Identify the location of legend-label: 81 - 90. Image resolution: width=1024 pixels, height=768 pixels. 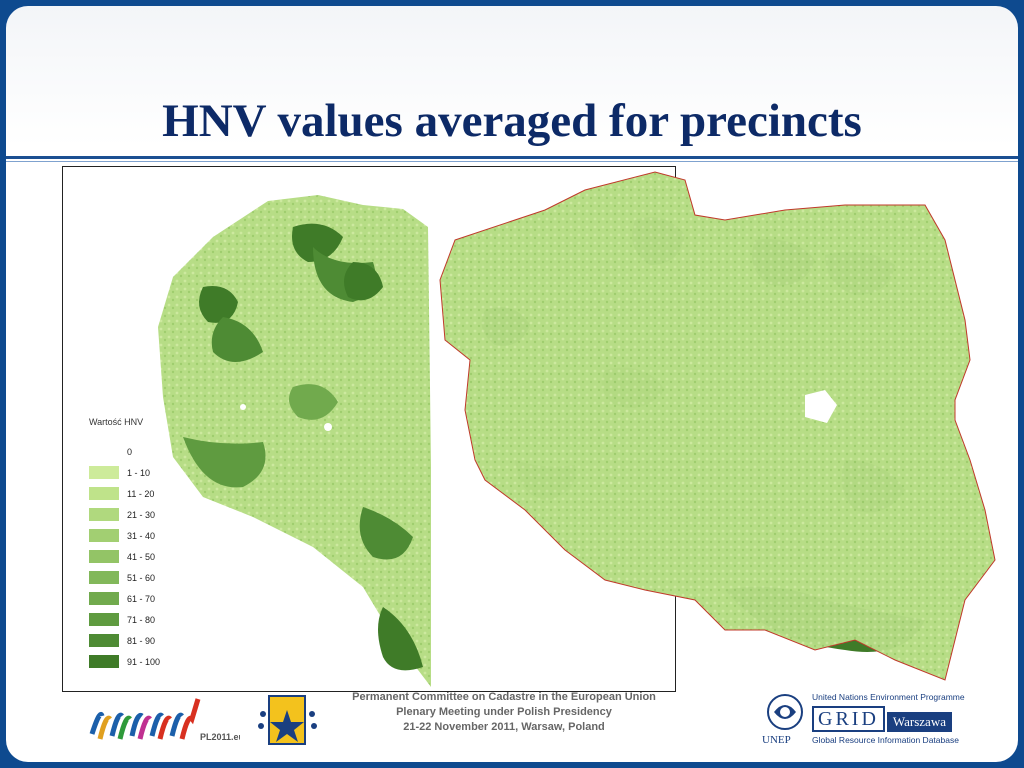
(141, 640).